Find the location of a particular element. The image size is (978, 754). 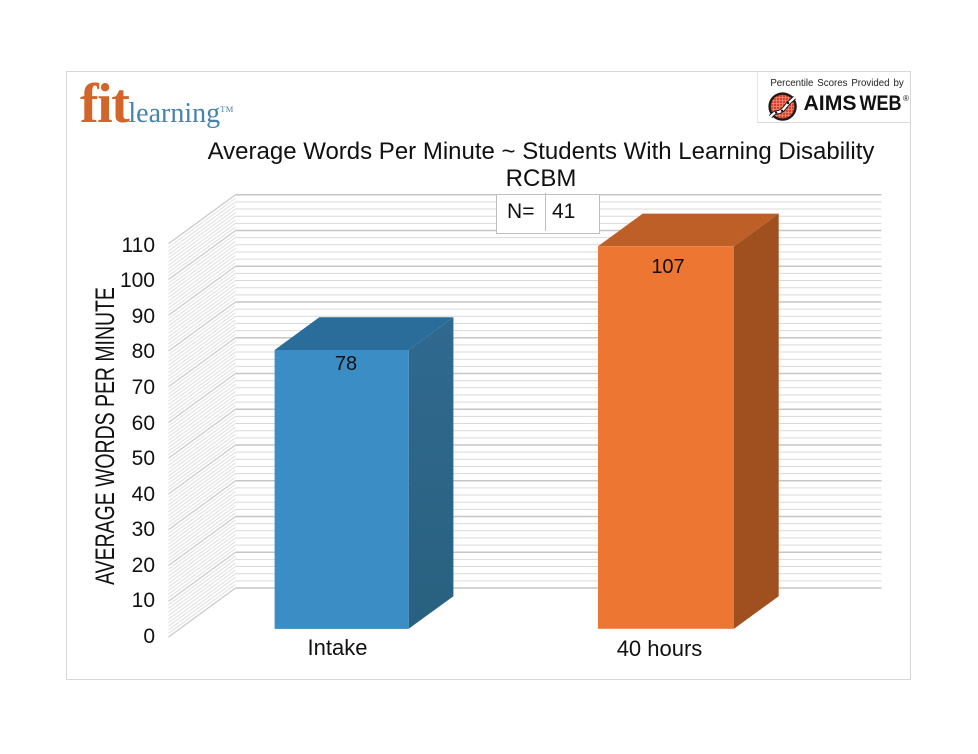

svg-text: WEB is located at coordinates (881, 103).